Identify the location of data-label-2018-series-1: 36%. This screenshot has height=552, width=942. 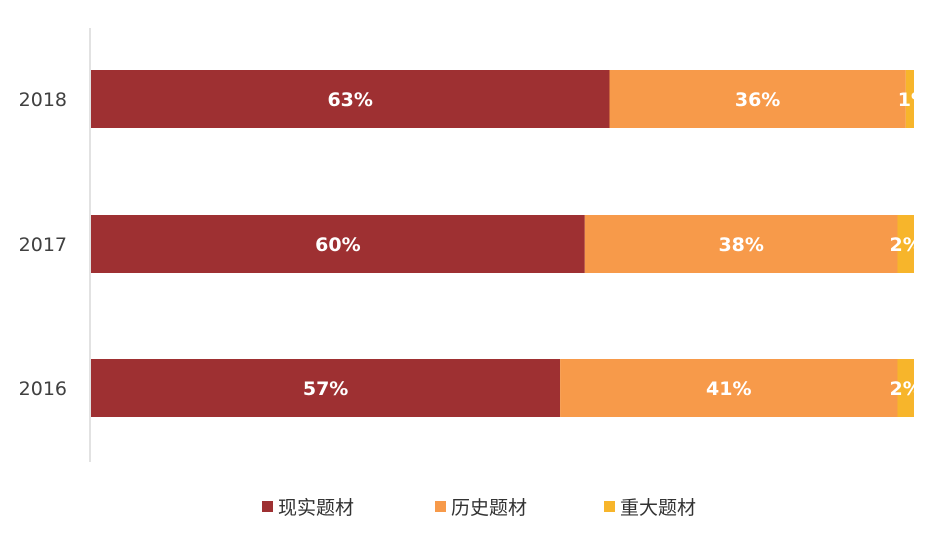
(757, 100).